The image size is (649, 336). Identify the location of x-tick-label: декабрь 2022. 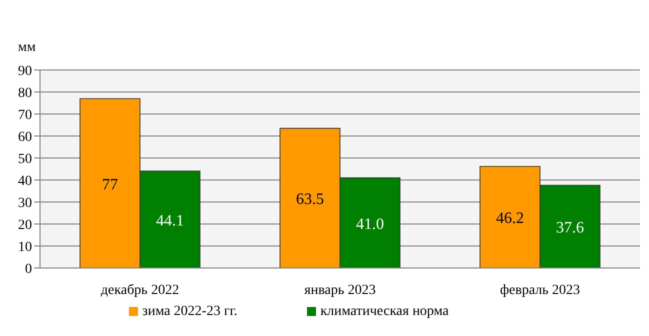
(140, 290).